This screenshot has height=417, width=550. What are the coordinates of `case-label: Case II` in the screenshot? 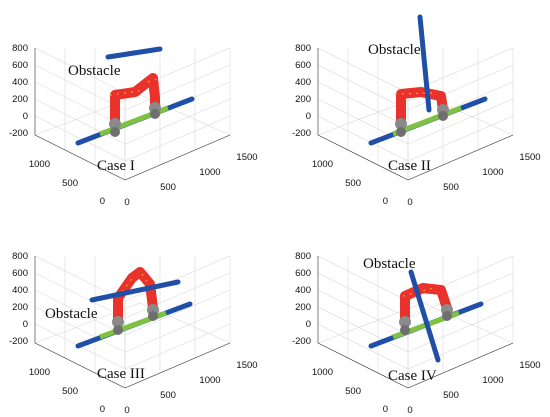 It's located at (409, 166).